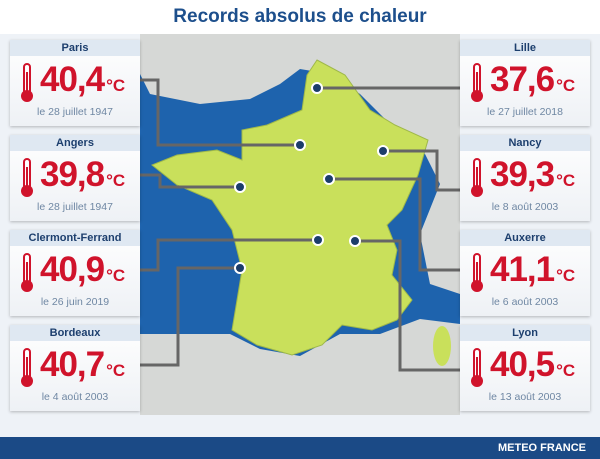 This screenshot has height=459, width=600. Describe the element at coordinates (522, 269) in the screenshot. I see `value: 41,1` at that location.